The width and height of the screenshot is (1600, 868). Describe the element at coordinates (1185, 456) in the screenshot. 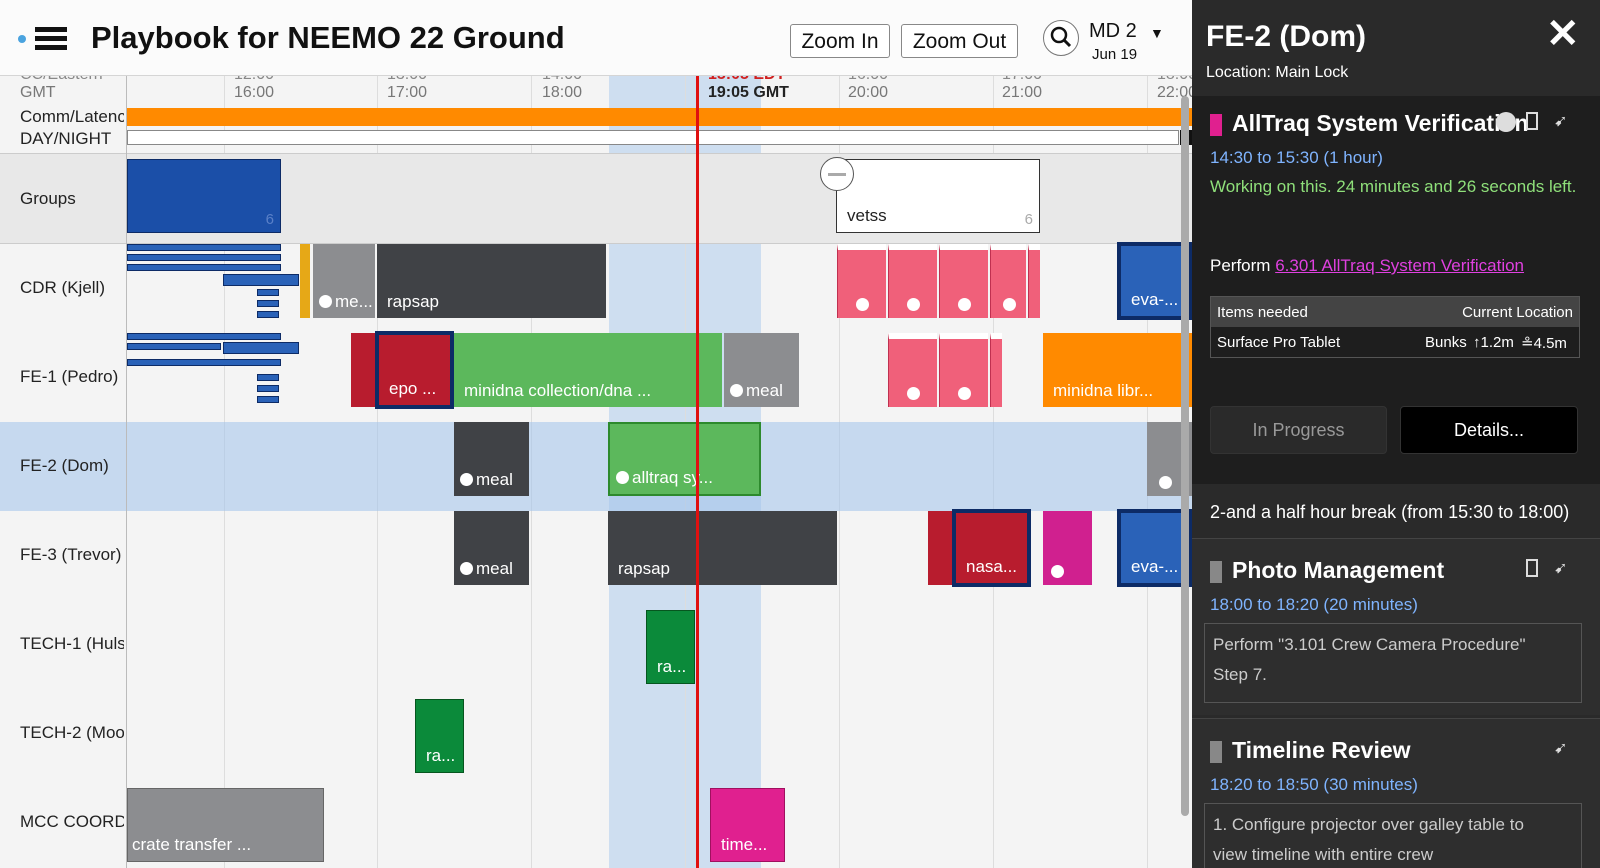

I see `vertical-scrollbar` at that location.